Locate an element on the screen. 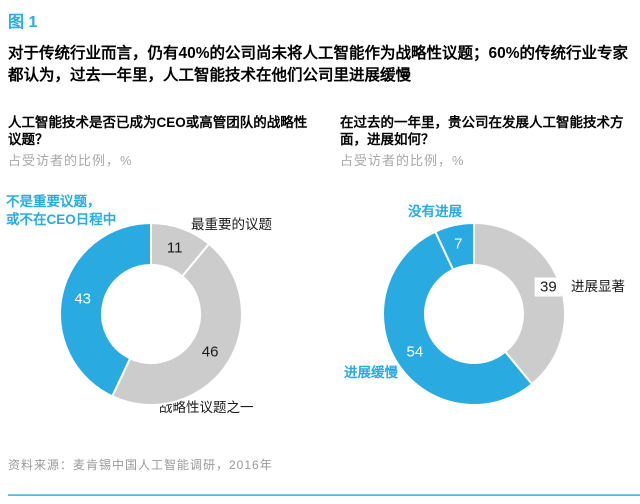 This screenshot has height=504, width=640. left-donut-chart: 11 46 43 is located at coordinates (151, 314).